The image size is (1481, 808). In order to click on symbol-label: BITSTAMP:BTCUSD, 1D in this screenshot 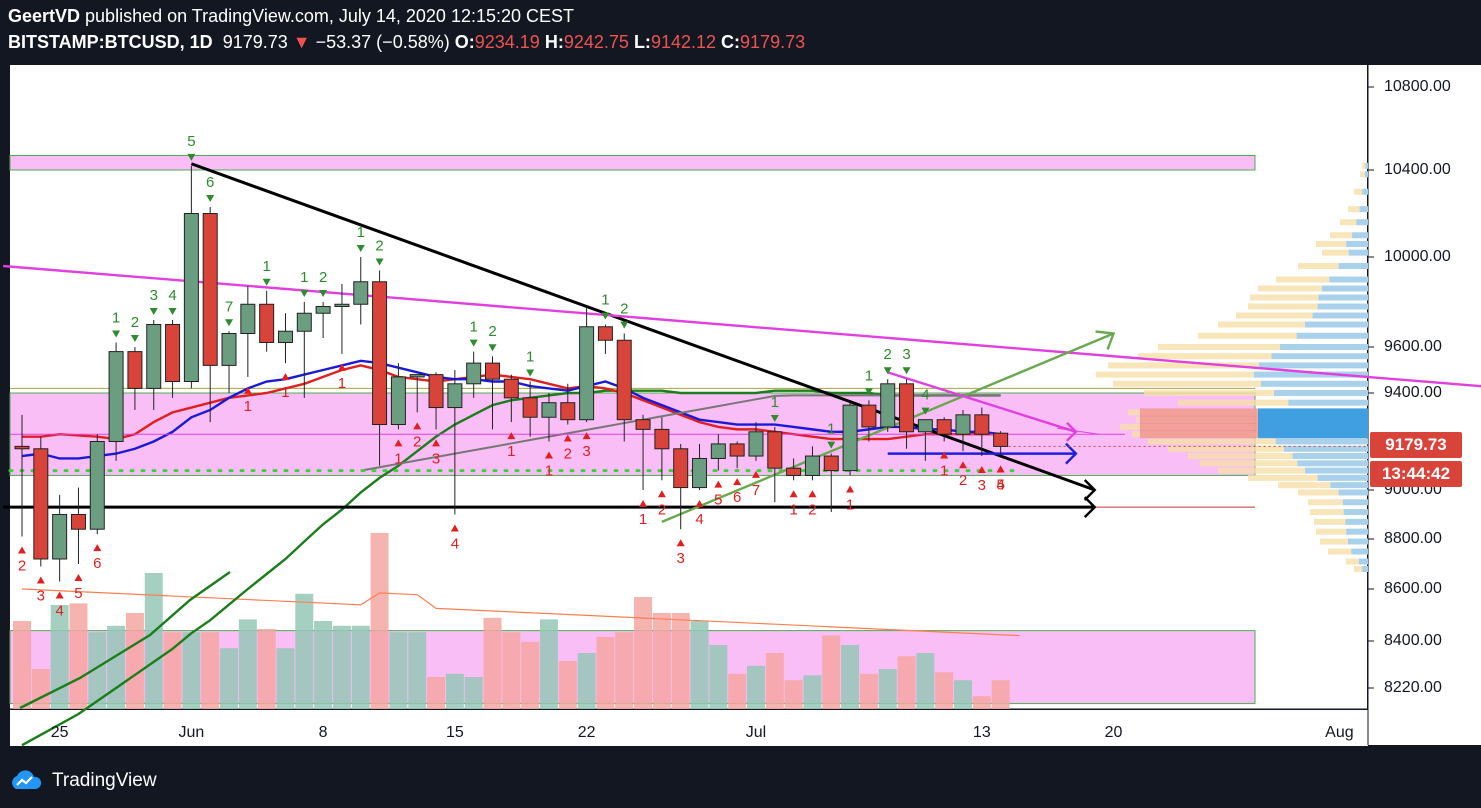, I will do `click(110, 42)`.